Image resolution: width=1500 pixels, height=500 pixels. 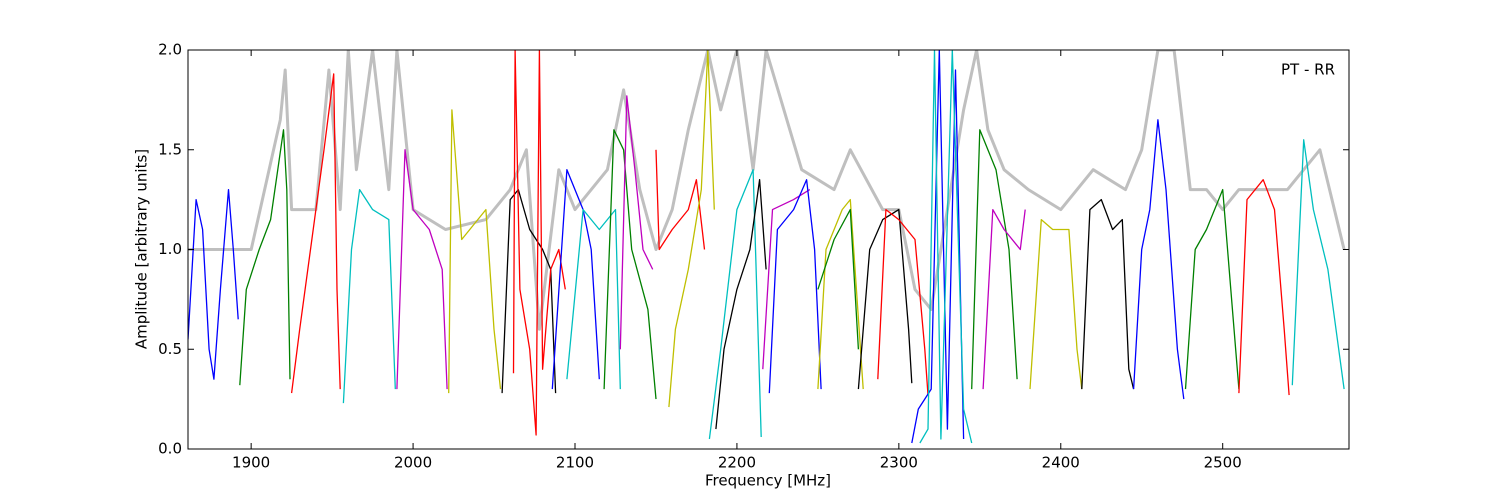 What do you see at coordinates (170, 349) in the screenshot?
I see `y-tick-label: 0.5` at bounding box center [170, 349].